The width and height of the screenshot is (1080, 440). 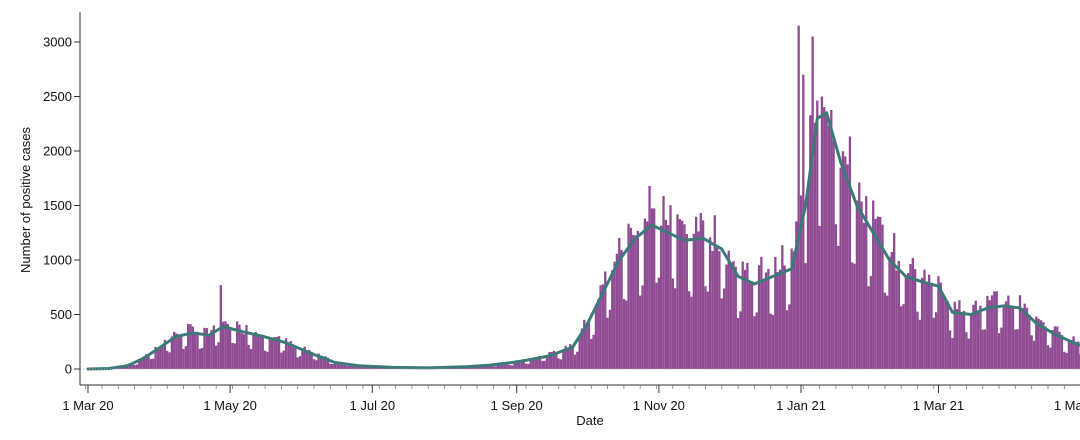 What do you see at coordinates (68, 369) in the screenshot?
I see `y-tick-label: 0` at bounding box center [68, 369].